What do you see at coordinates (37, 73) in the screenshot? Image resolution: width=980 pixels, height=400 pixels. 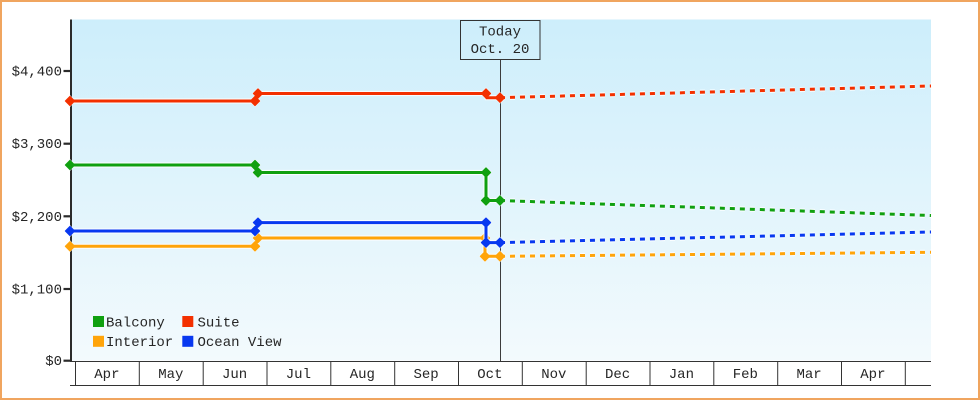 I see `svg-text: $4,400` at bounding box center [37, 73].